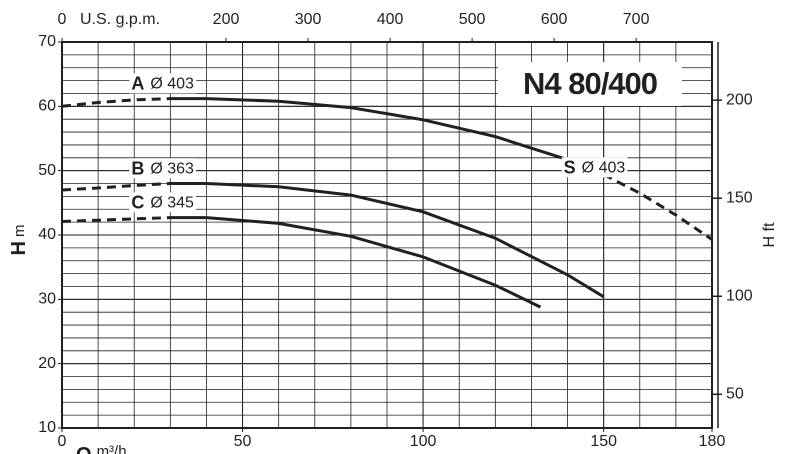 The width and height of the screenshot is (785, 454). I want to click on y-tick-label: 20, so click(47, 363).